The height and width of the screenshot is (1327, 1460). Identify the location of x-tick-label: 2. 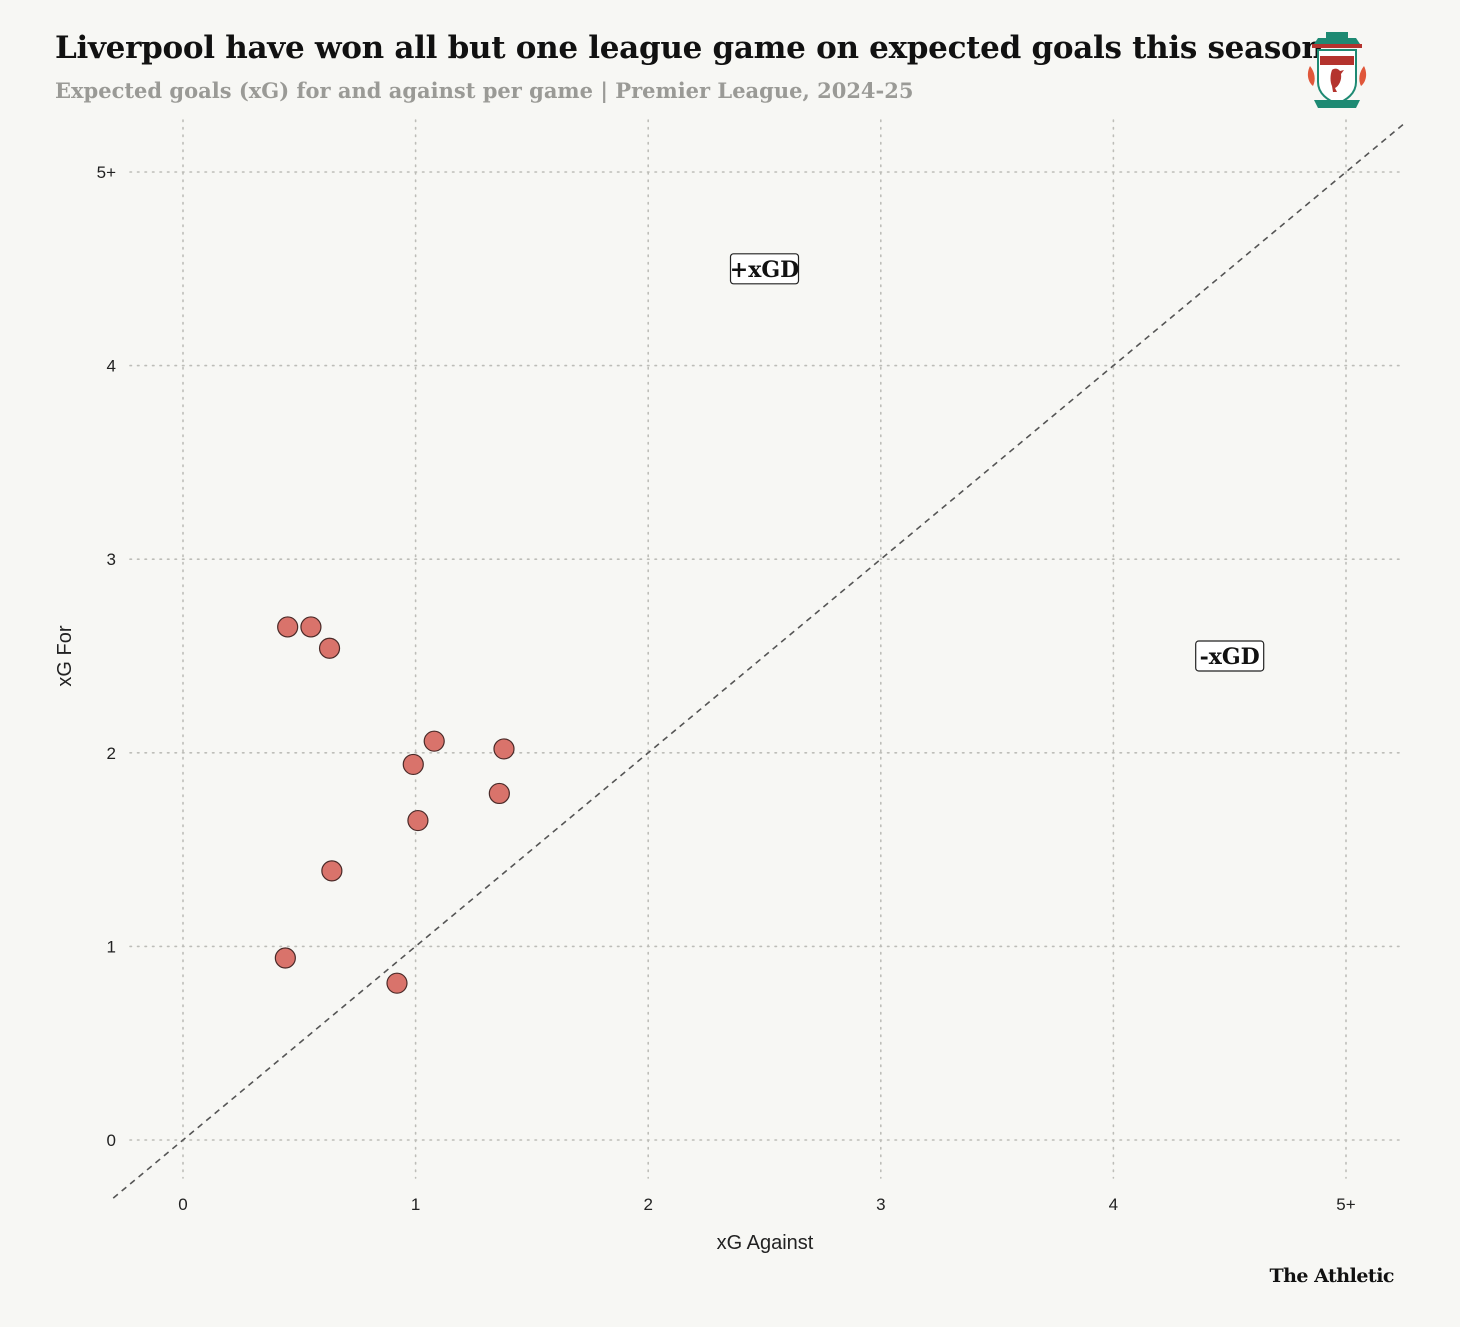
(647, 1204).